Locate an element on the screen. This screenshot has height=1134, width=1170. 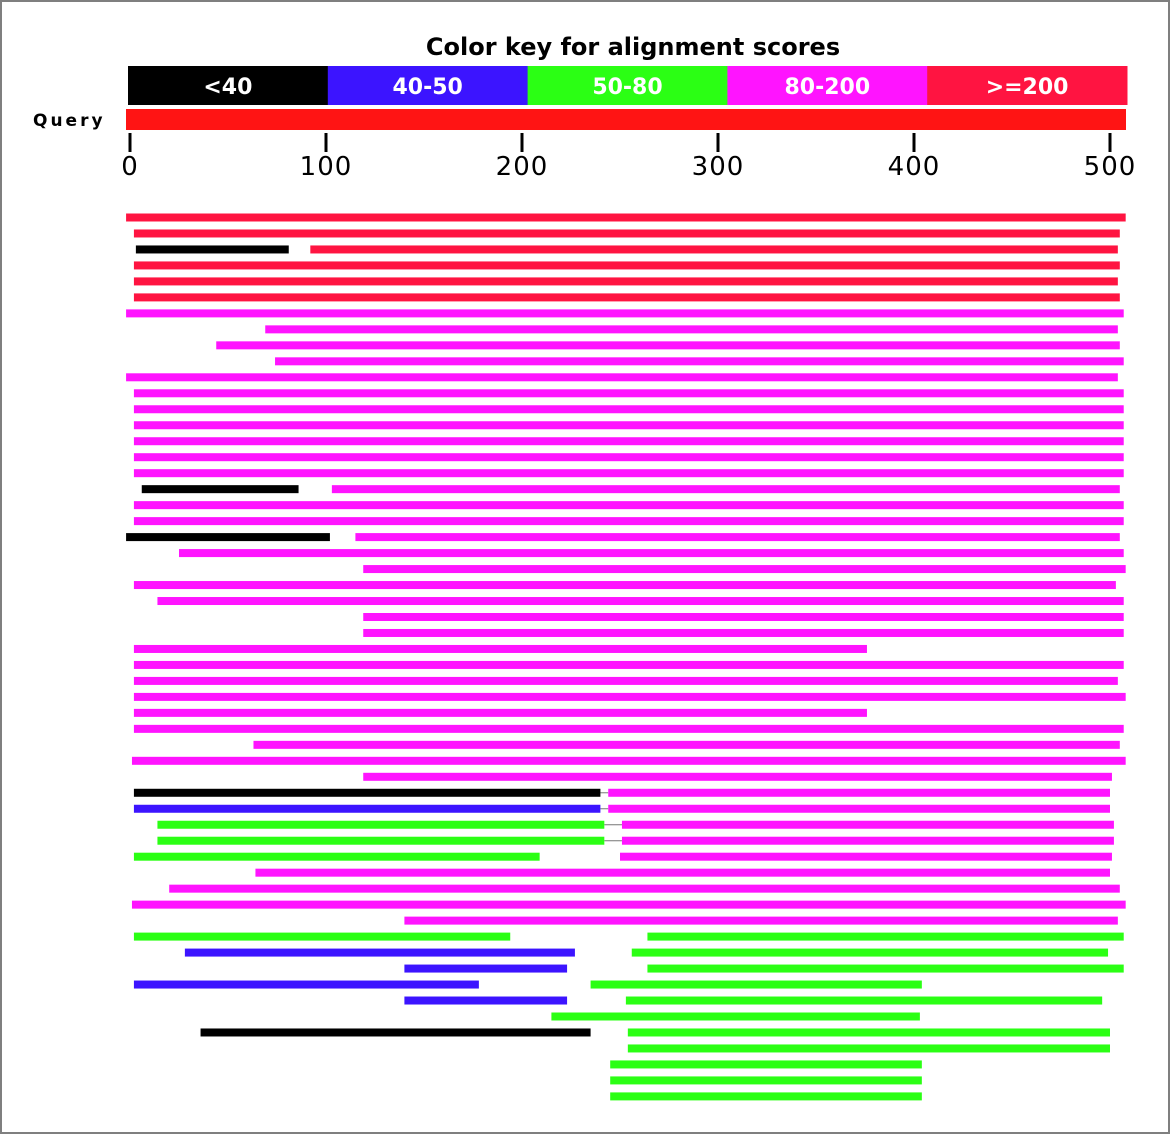
axis-tick-label-4: 400 is located at coordinates (914, 167).